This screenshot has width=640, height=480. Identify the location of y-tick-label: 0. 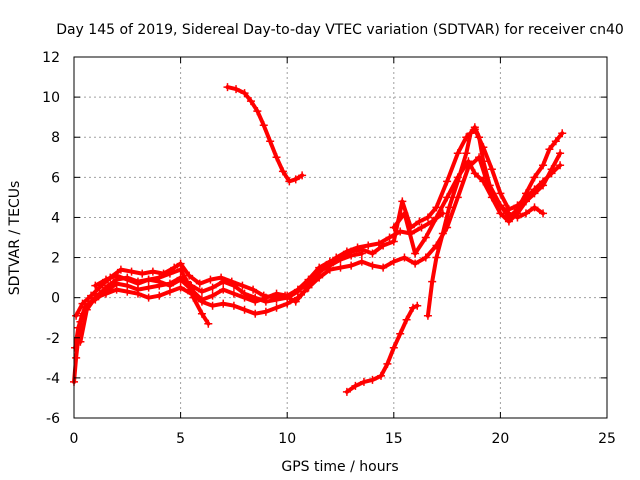
(55, 299).